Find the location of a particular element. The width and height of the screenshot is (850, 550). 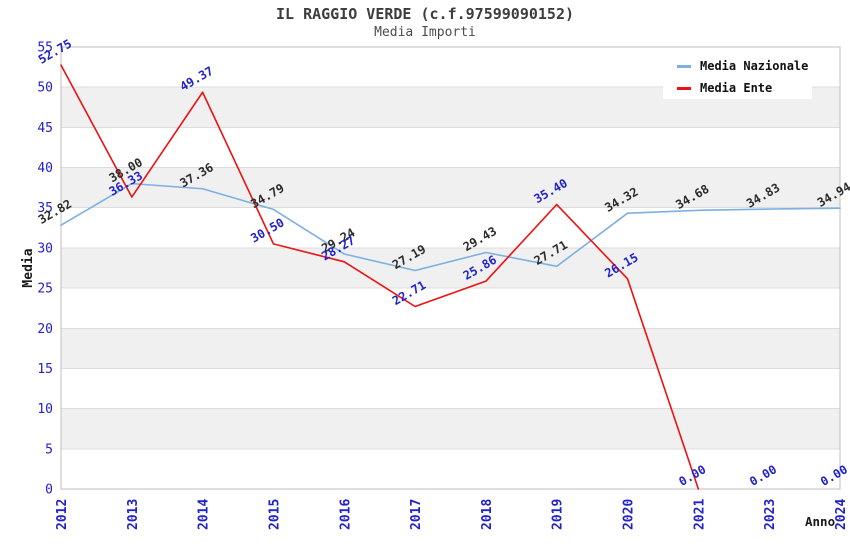

x-tick-label: 2015 is located at coordinates (274, 514).